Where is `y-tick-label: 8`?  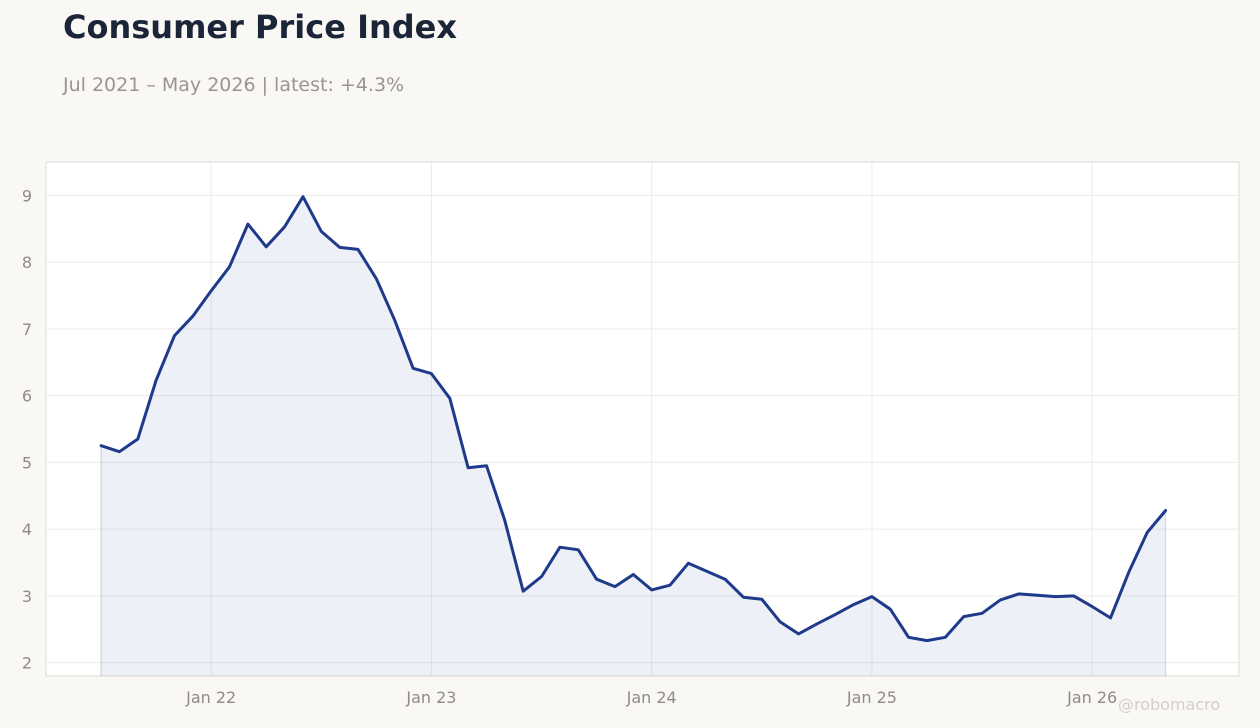 y-tick-label: 8 is located at coordinates (27, 262).